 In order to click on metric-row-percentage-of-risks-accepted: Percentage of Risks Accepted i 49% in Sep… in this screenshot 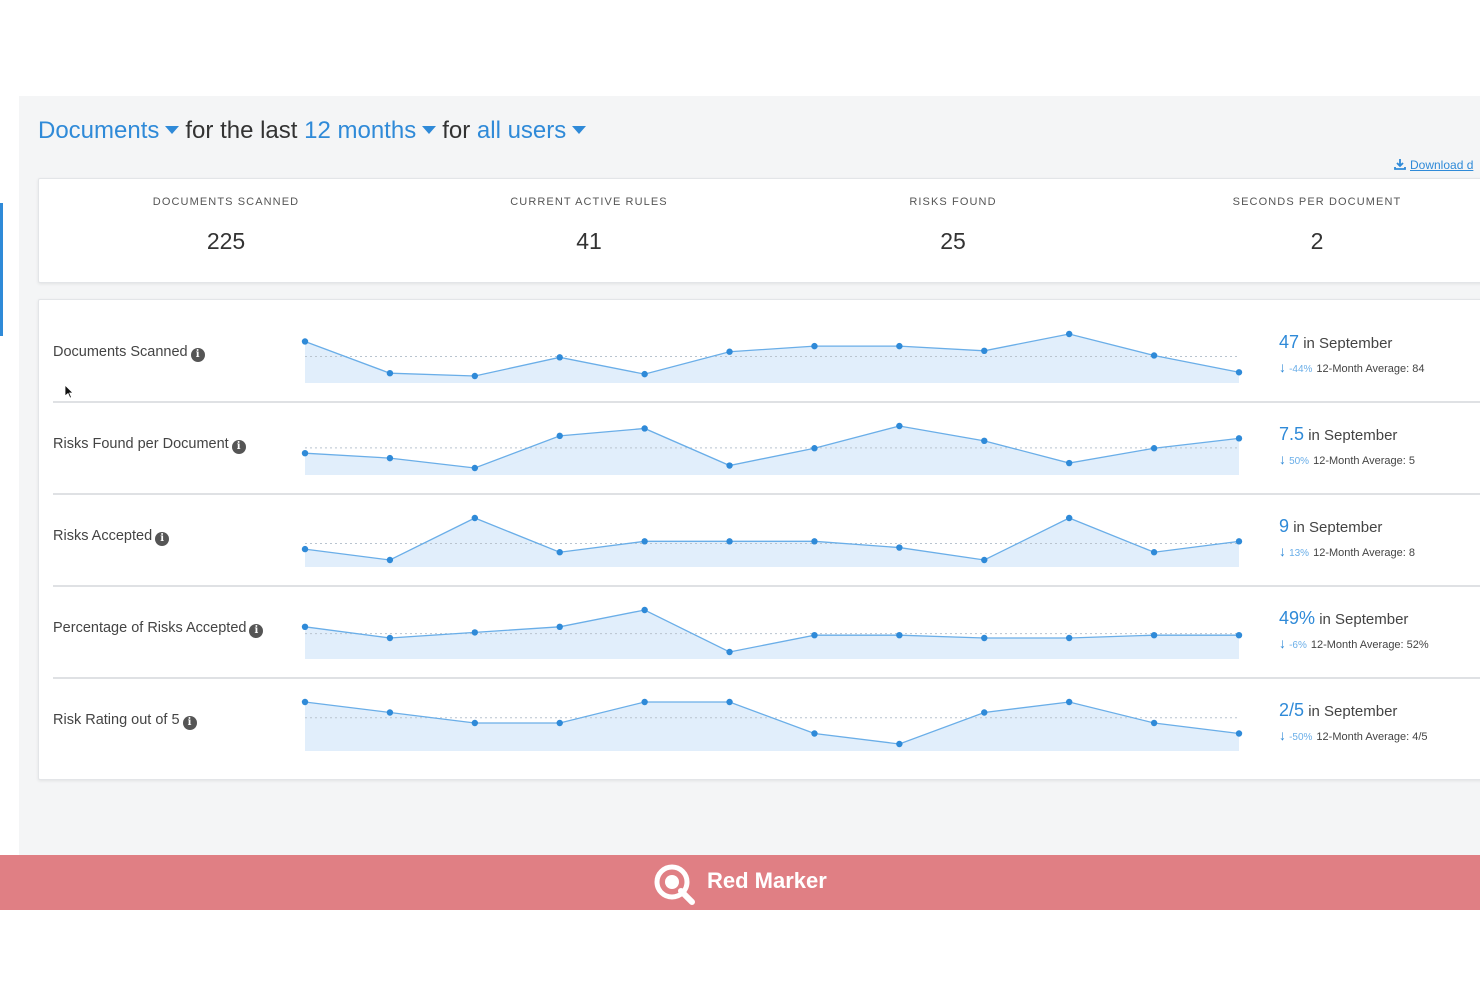, I will do `click(766, 632)`.